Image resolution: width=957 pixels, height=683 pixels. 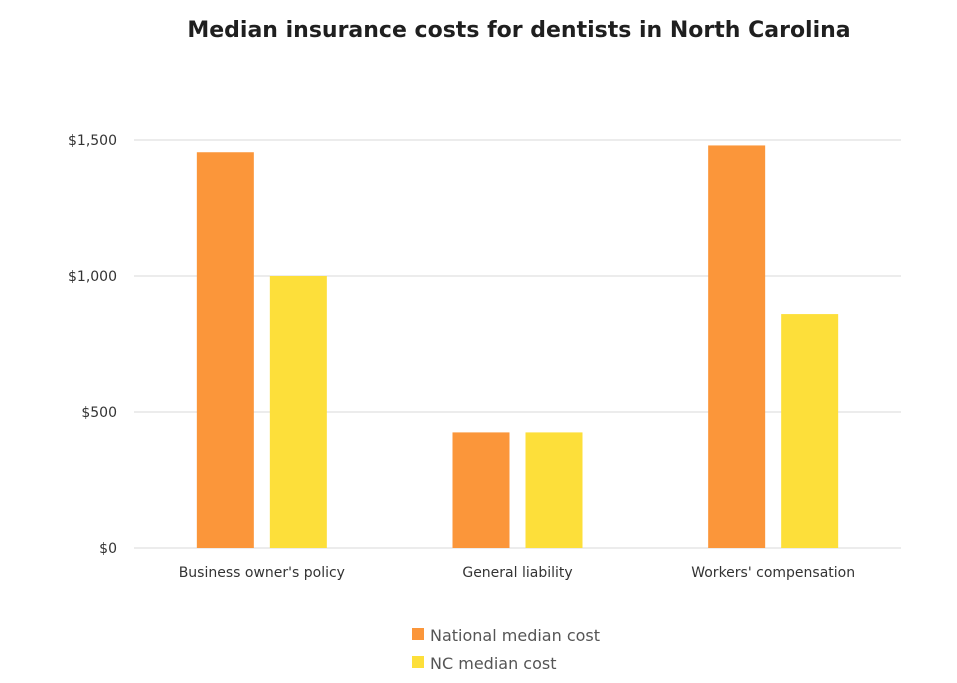 I want to click on y-axis-ticks: $0 $500 $1,000 $1,500, so click(x=92, y=345).